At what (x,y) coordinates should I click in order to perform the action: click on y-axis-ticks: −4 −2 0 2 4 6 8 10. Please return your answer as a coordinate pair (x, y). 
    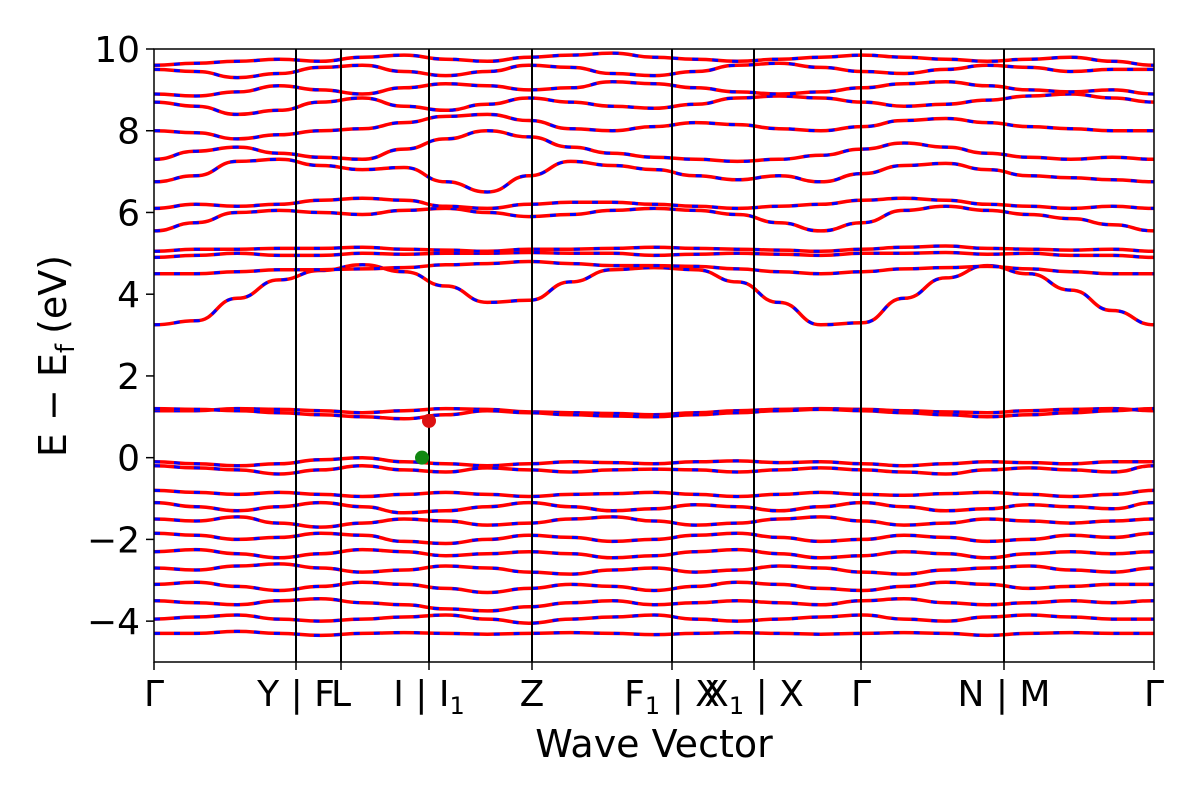
    Looking at the image, I should click on (120, 336).